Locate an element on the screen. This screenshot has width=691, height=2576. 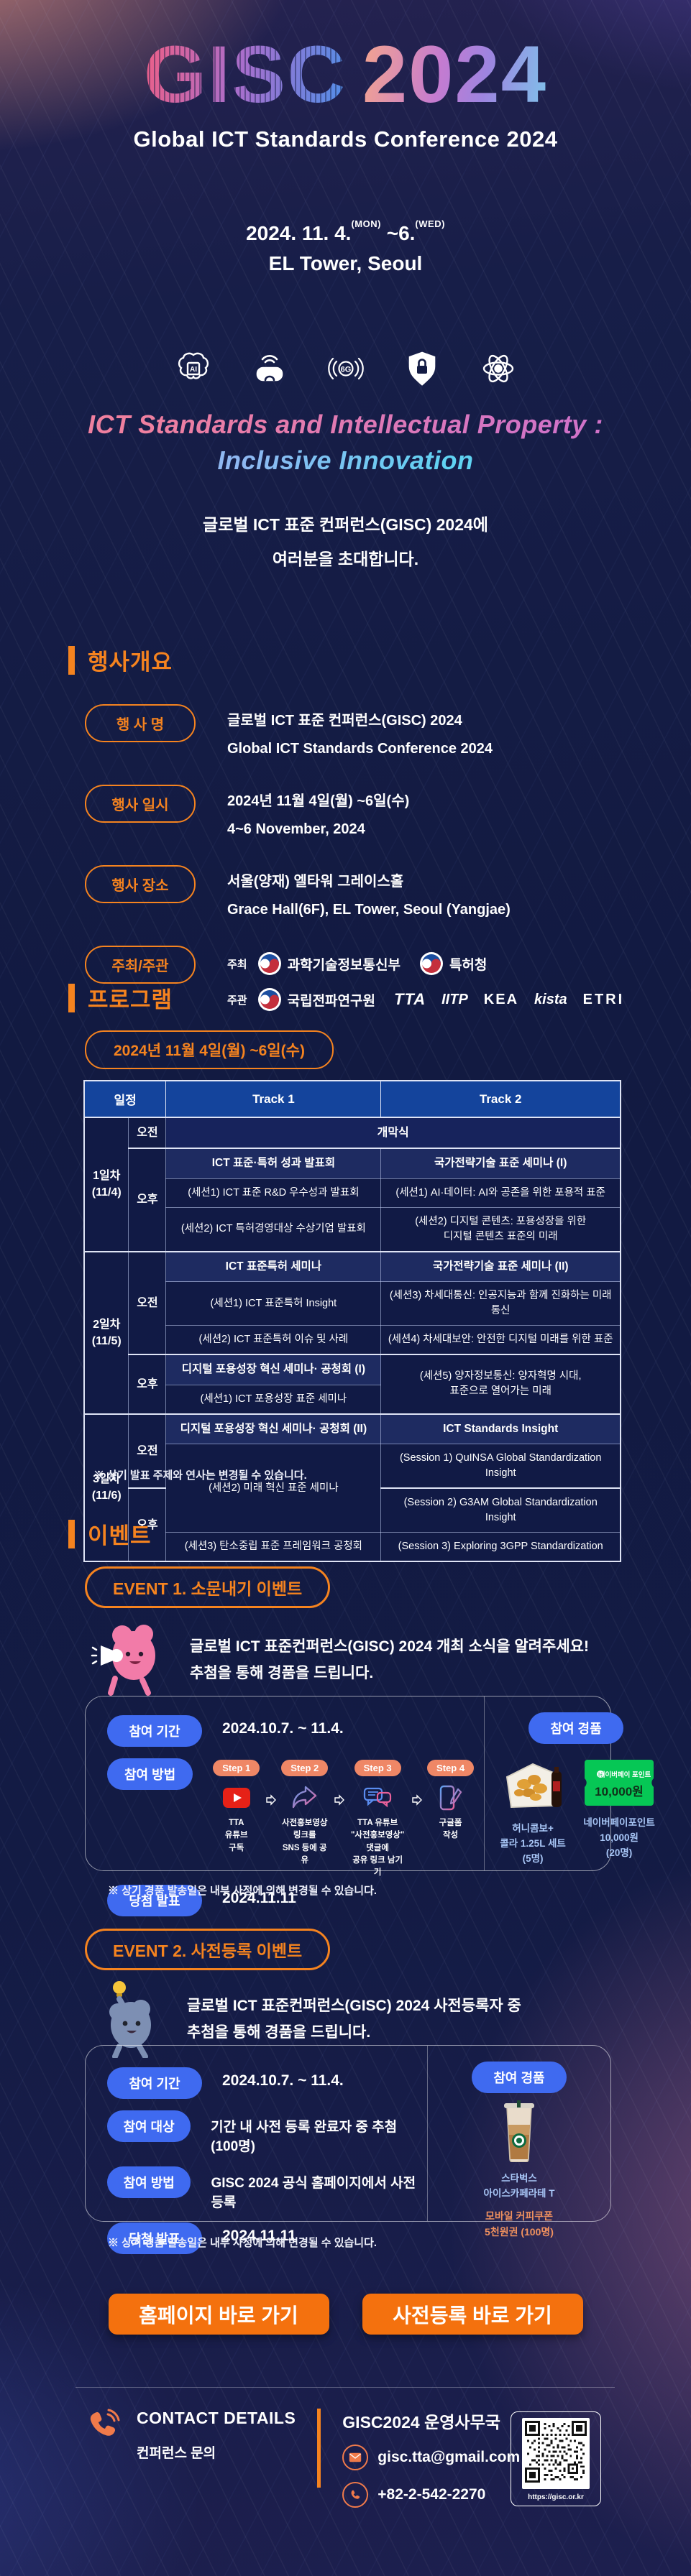
overview-label-date: 행사 일시 is located at coordinates (140, 804).